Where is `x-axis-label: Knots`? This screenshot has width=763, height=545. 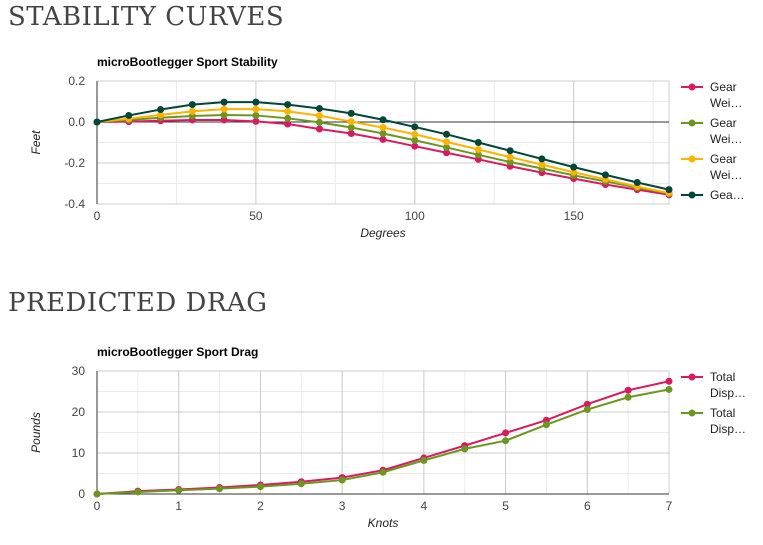
x-axis-label: Knots is located at coordinates (383, 523).